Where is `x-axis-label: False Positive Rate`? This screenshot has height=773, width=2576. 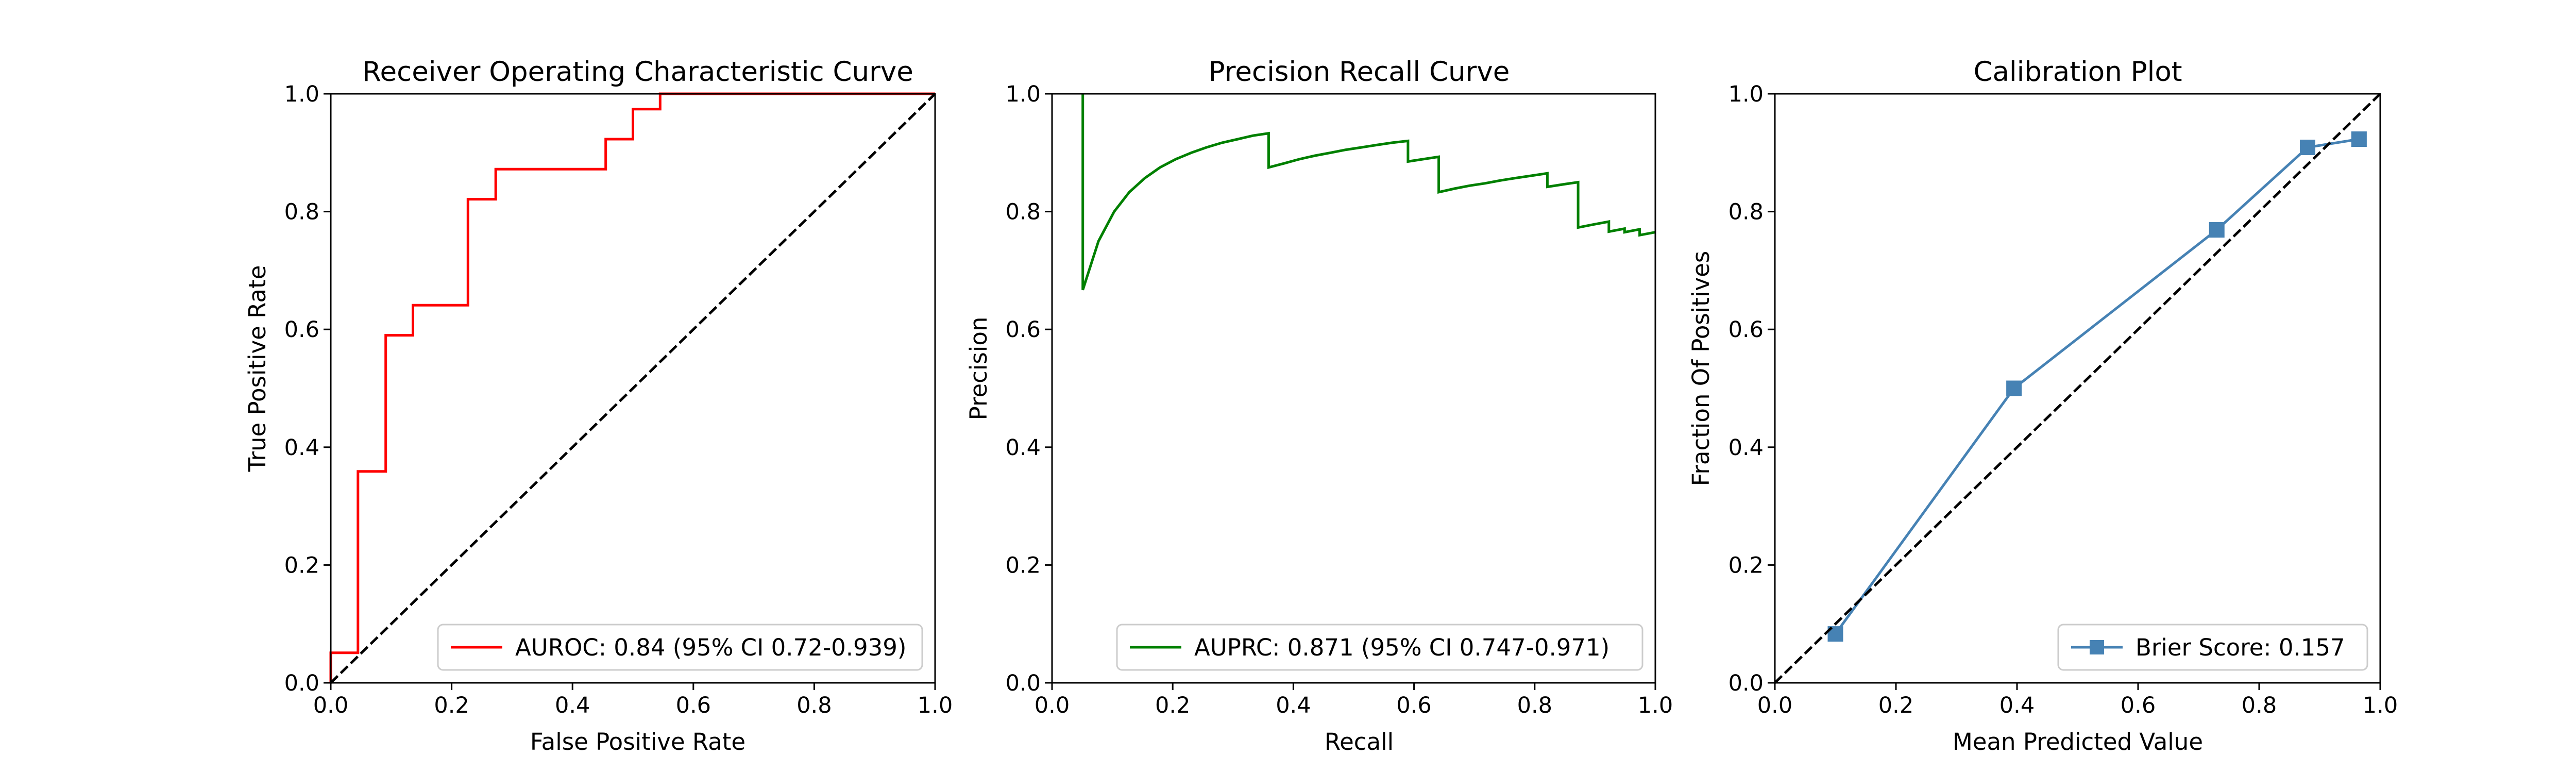 x-axis-label: False Positive Rate is located at coordinates (638, 741).